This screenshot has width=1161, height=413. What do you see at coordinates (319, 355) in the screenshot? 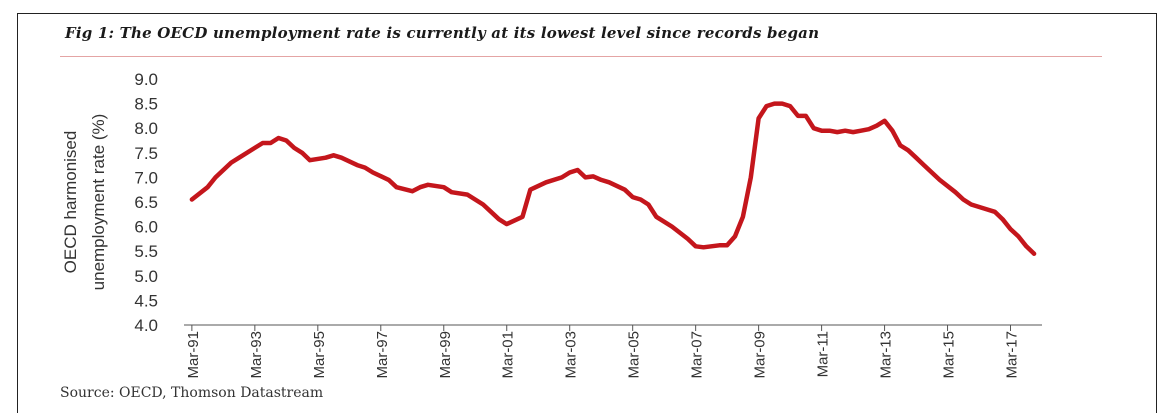
I see `x-tick-label: Mar-95` at bounding box center [319, 355].